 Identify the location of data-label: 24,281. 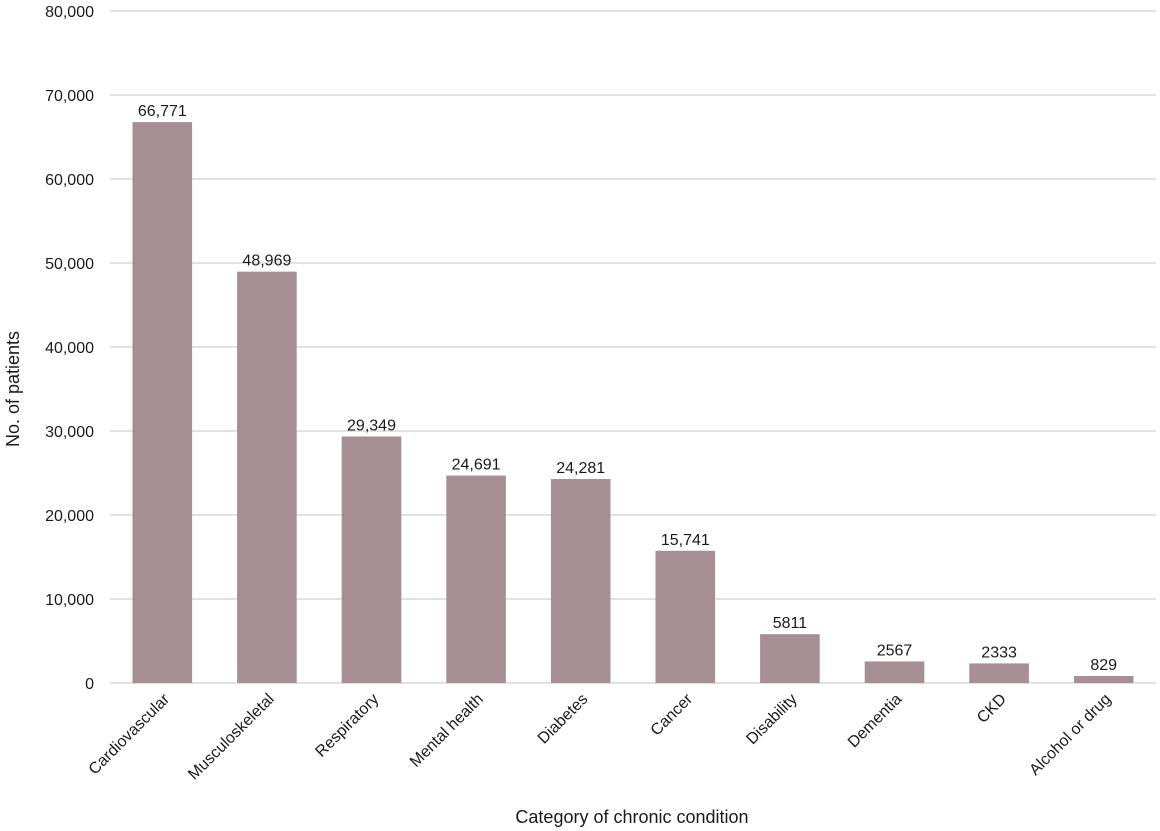
(580, 468).